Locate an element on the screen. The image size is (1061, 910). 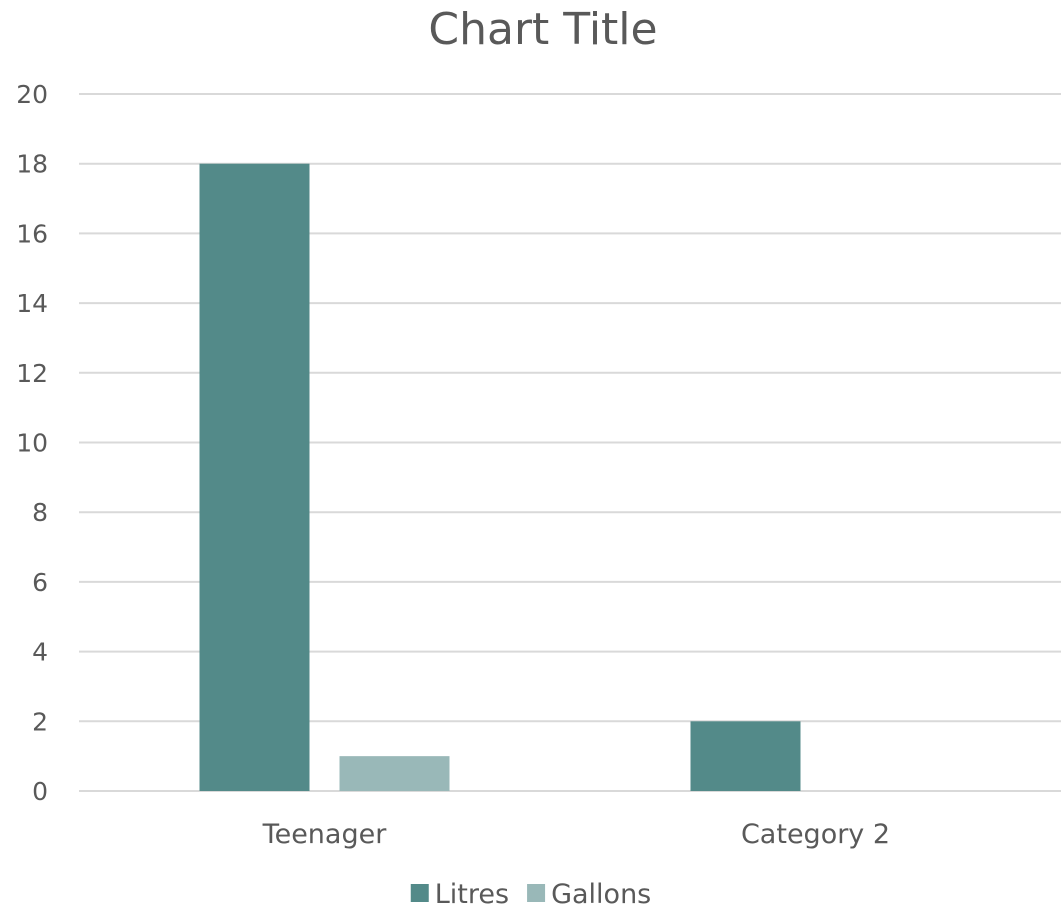
y-tick-label-4: 4 is located at coordinates (40, 652).